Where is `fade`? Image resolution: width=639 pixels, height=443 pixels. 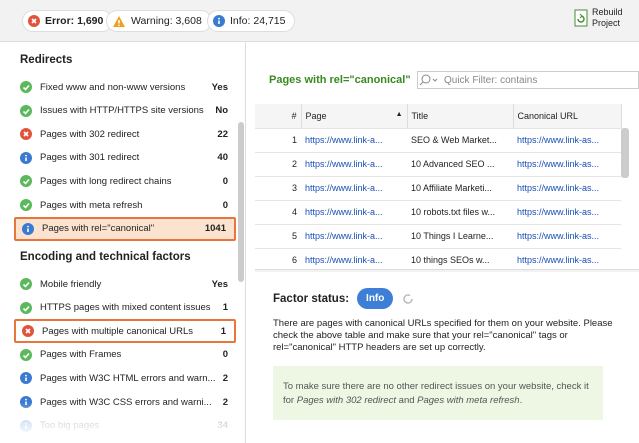 fade is located at coordinates (119, 422).